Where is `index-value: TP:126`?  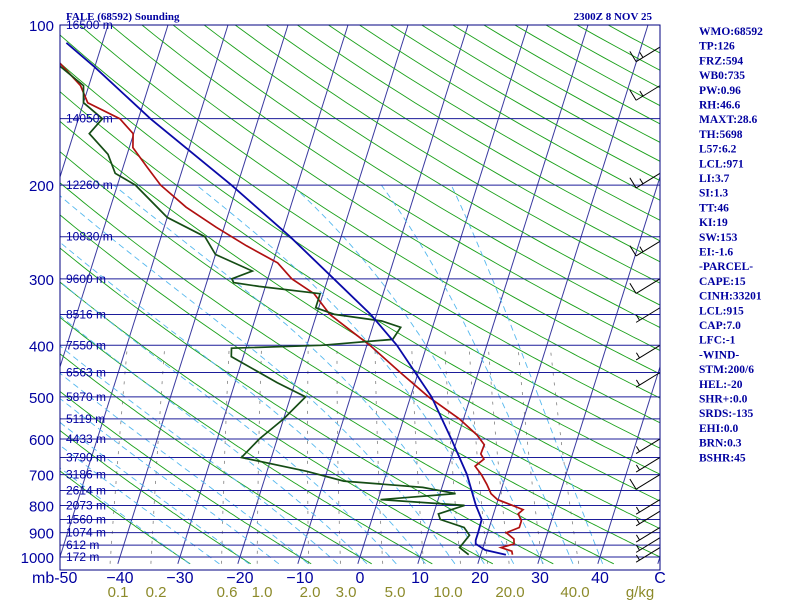 index-value: TP:126 is located at coordinates (717, 47).